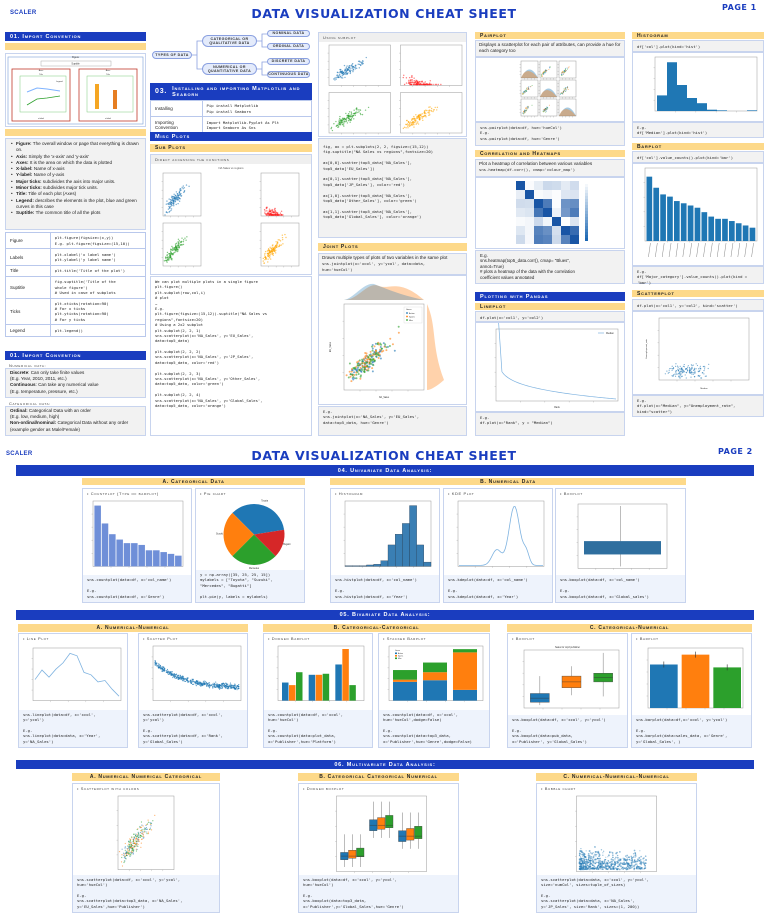 The width and height of the screenshot is (768, 920). I want to click on code-line: coefficient values annotated, so click(507, 277).